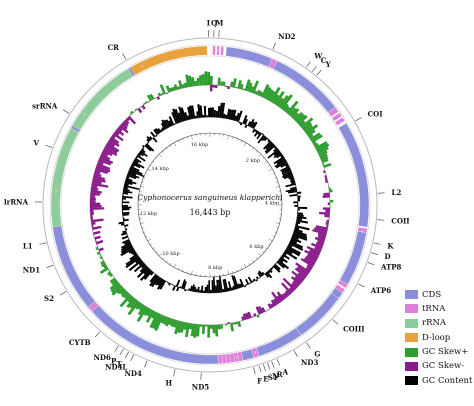 The height and width of the screenshot is (406, 474). What do you see at coordinates (354, 329) in the screenshot?
I see `gene-label-coiii: COIII` at bounding box center [354, 329].